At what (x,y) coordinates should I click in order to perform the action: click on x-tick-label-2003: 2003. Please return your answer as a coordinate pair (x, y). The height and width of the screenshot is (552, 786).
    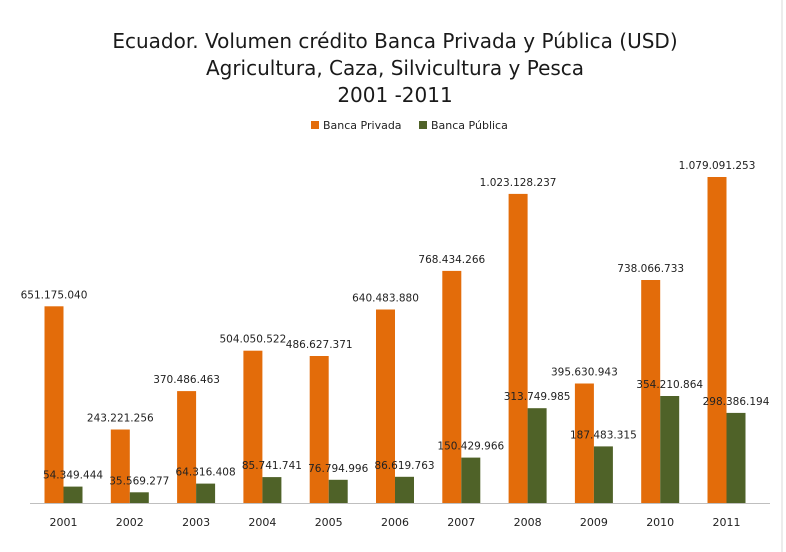
    Looking at the image, I should click on (196, 522).